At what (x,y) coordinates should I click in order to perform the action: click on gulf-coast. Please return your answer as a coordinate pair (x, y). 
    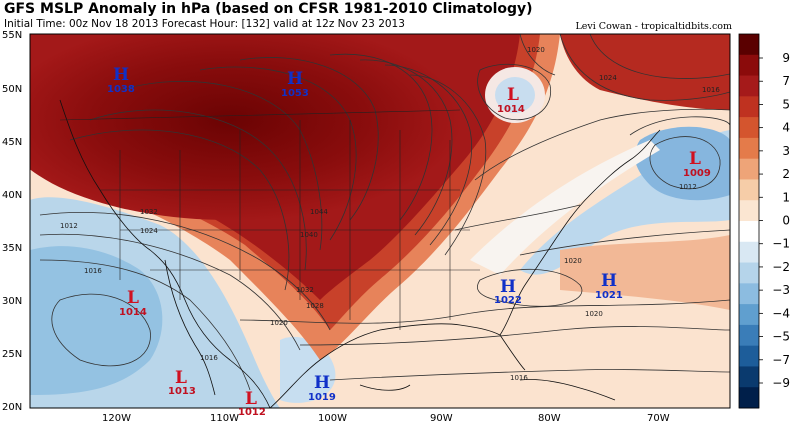
    Looking at the image, I should click on (397, 365).